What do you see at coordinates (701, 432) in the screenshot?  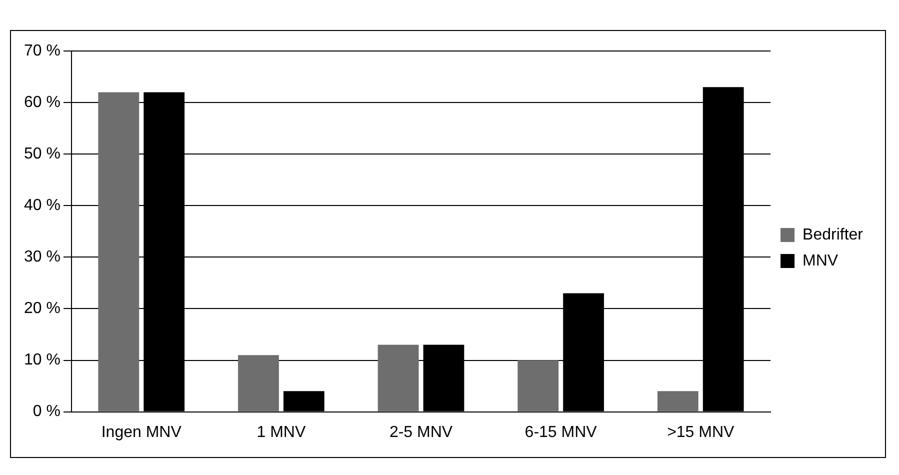 I see `x-tick-label: >15 MNV` at bounding box center [701, 432].